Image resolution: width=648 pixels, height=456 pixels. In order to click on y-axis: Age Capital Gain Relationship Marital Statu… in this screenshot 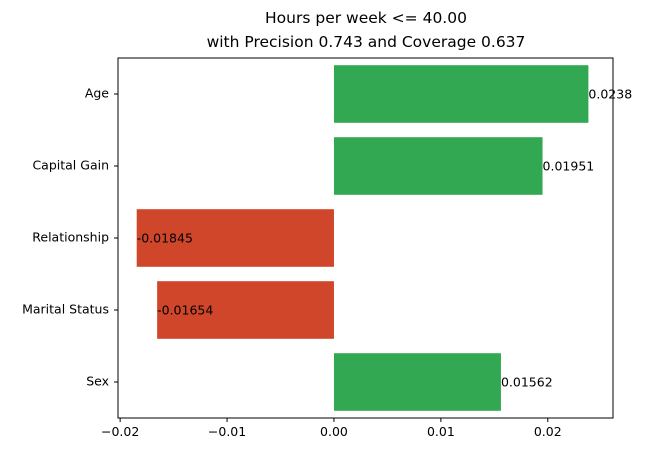, I will do `click(70, 237)`.